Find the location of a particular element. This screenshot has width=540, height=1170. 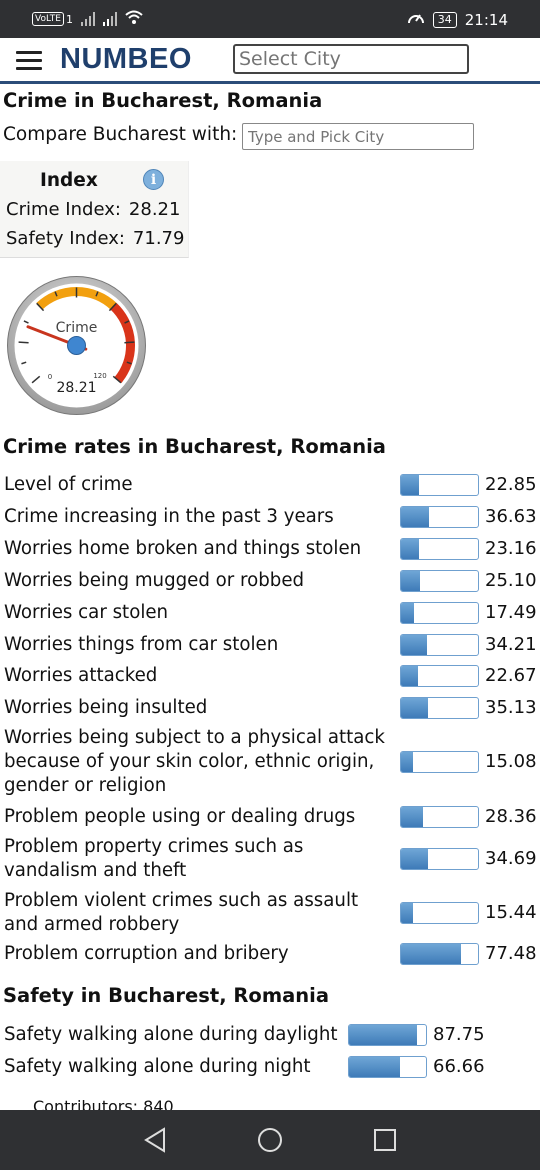

safety-row: Safety walking alone during night 66.66 is located at coordinates (270, 1067).